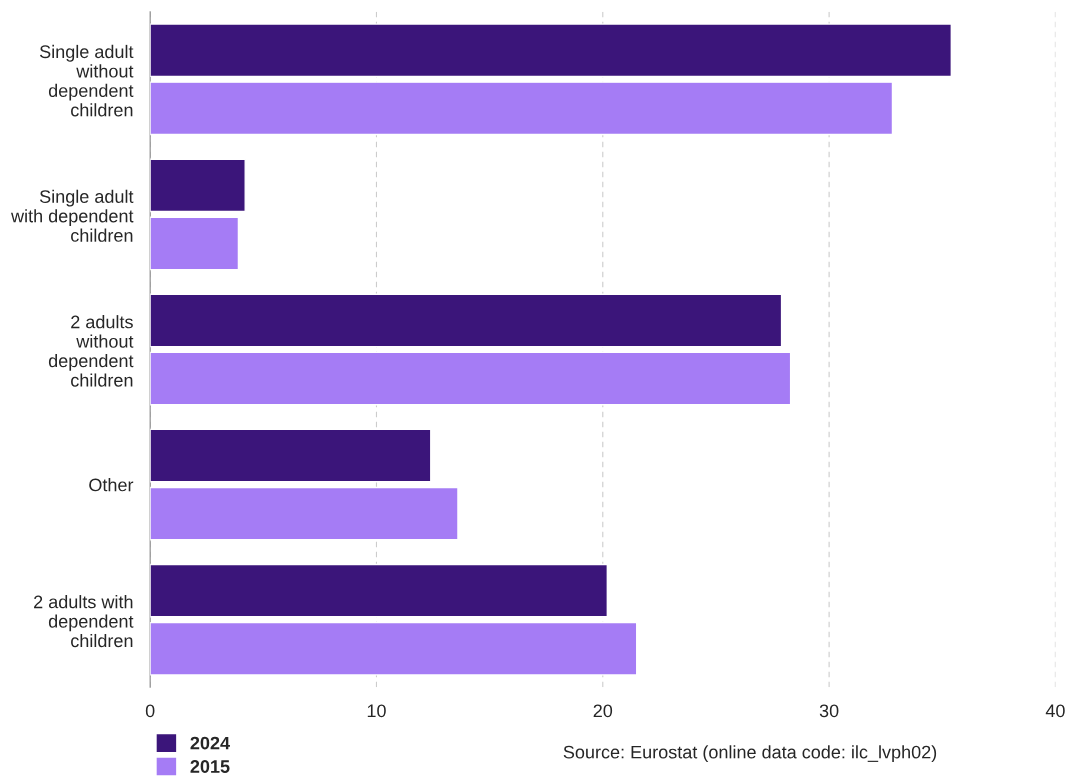 This screenshot has width=1065, height=781. Describe the element at coordinates (111, 485) in the screenshot. I see `y-tick-label: Other` at that location.